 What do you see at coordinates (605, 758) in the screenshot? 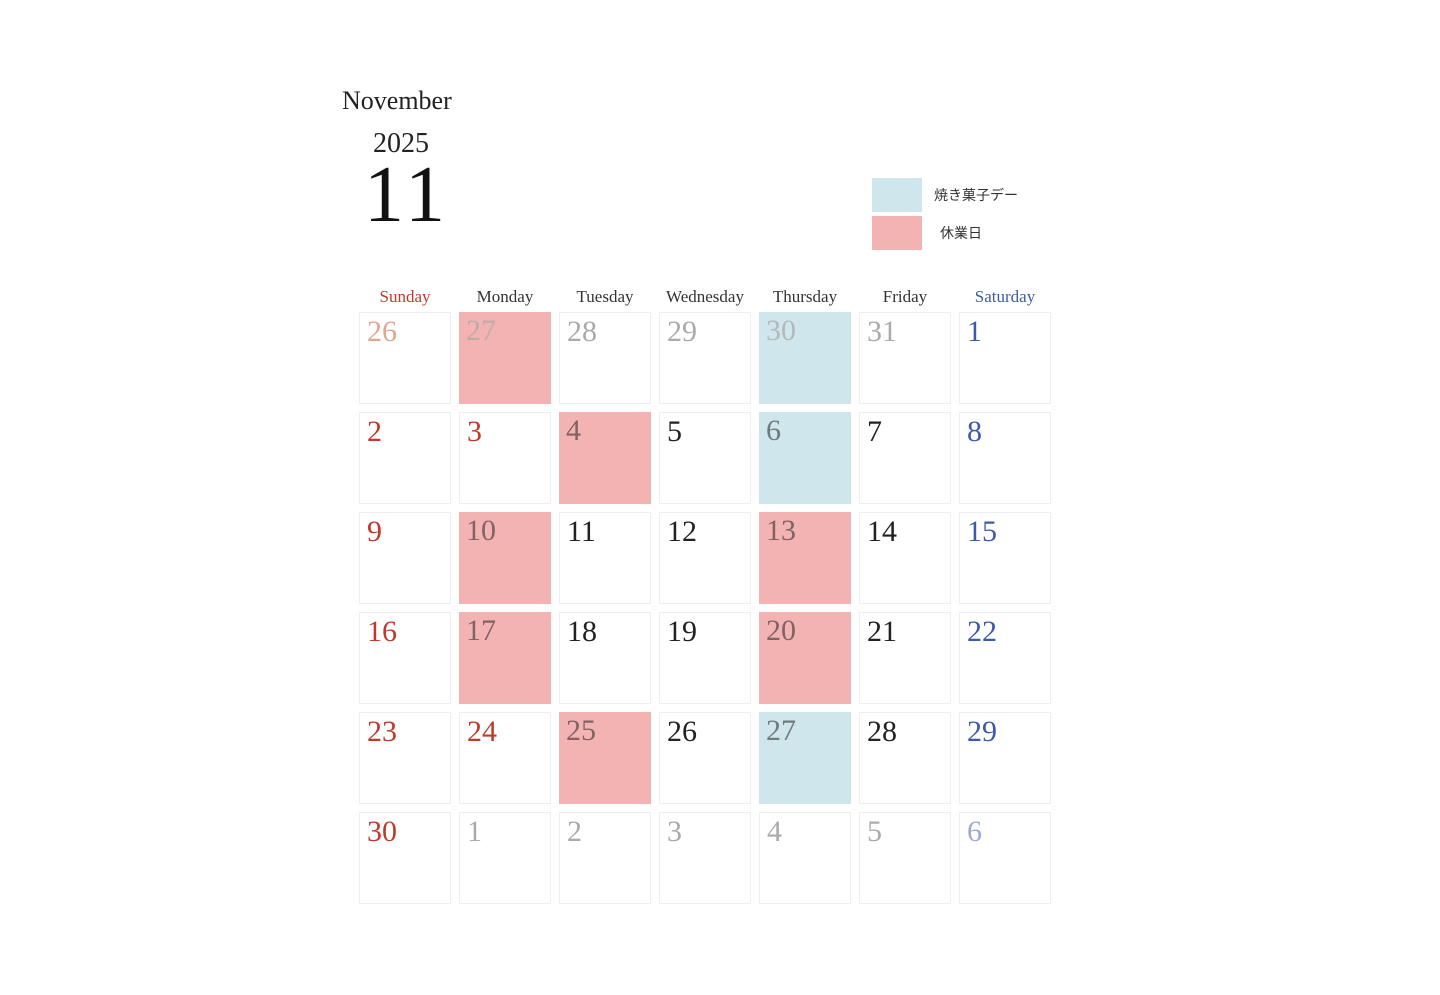
I see `day-cell: 25` at bounding box center [605, 758].